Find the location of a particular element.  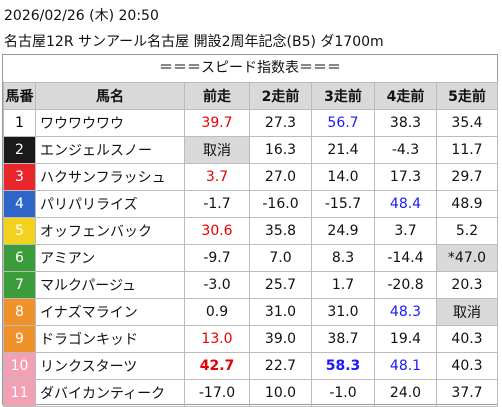

speed-index: -9.7 is located at coordinates (217, 258).